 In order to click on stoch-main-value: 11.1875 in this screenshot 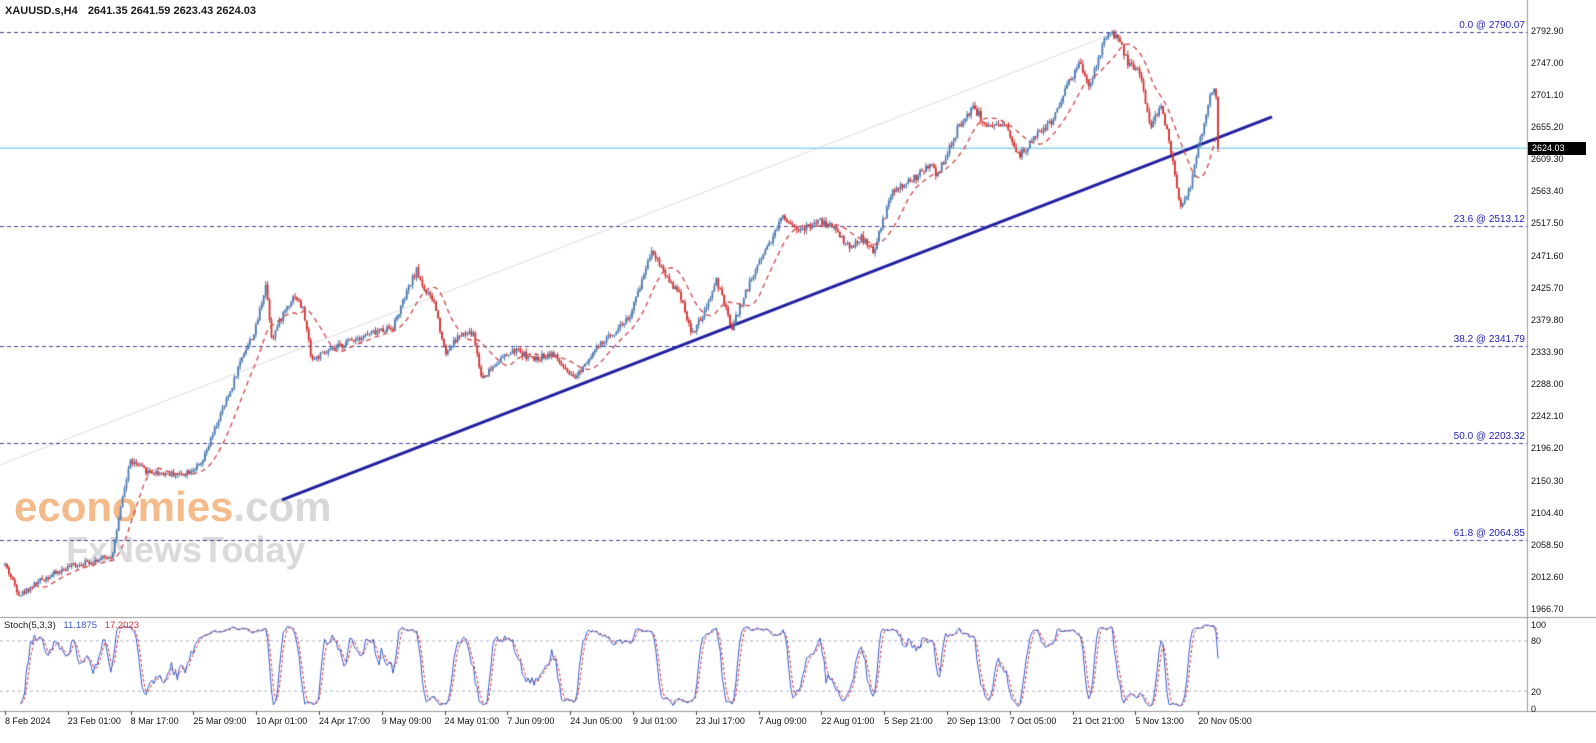, I will do `click(80, 625)`.